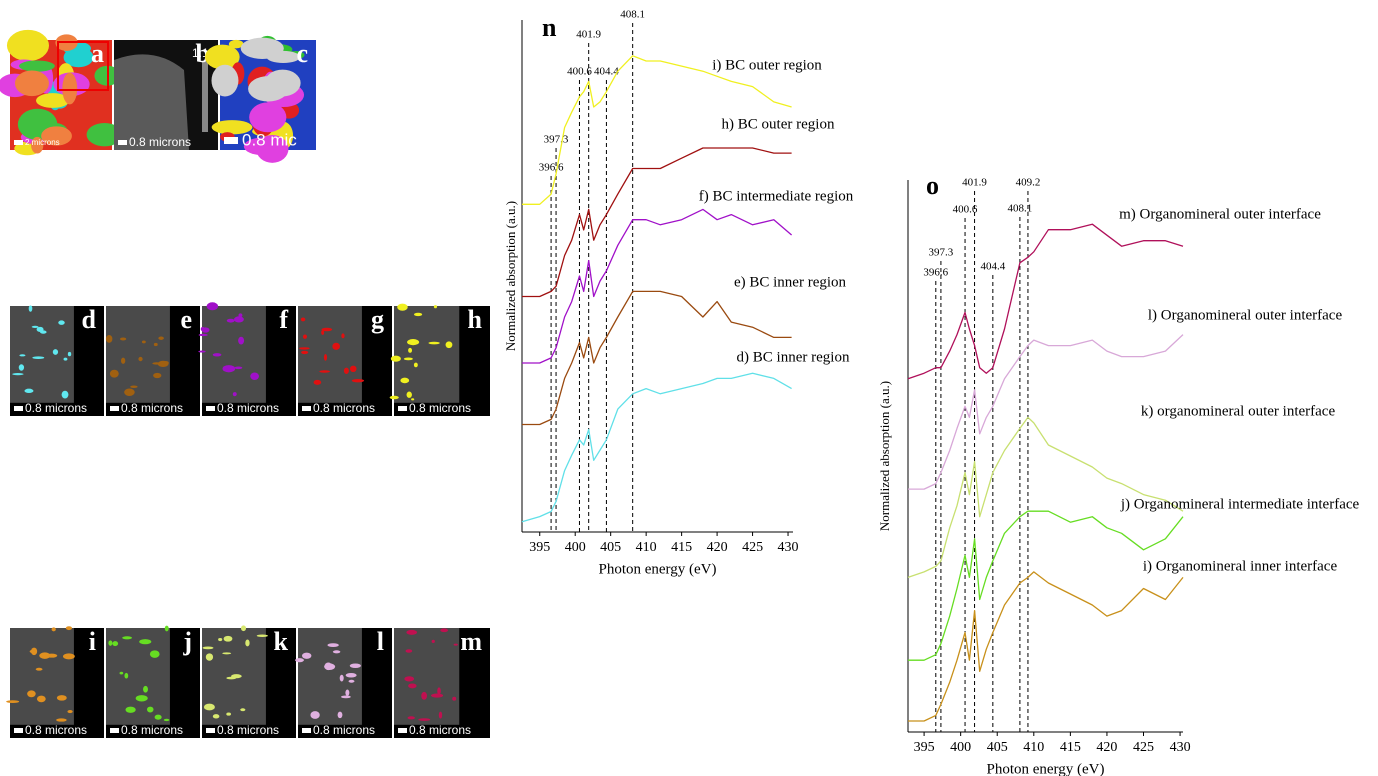  What do you see at coordinates (302, 53) in the screenshot?
I see `panel-letter: c` at bounding box center [302, 53].